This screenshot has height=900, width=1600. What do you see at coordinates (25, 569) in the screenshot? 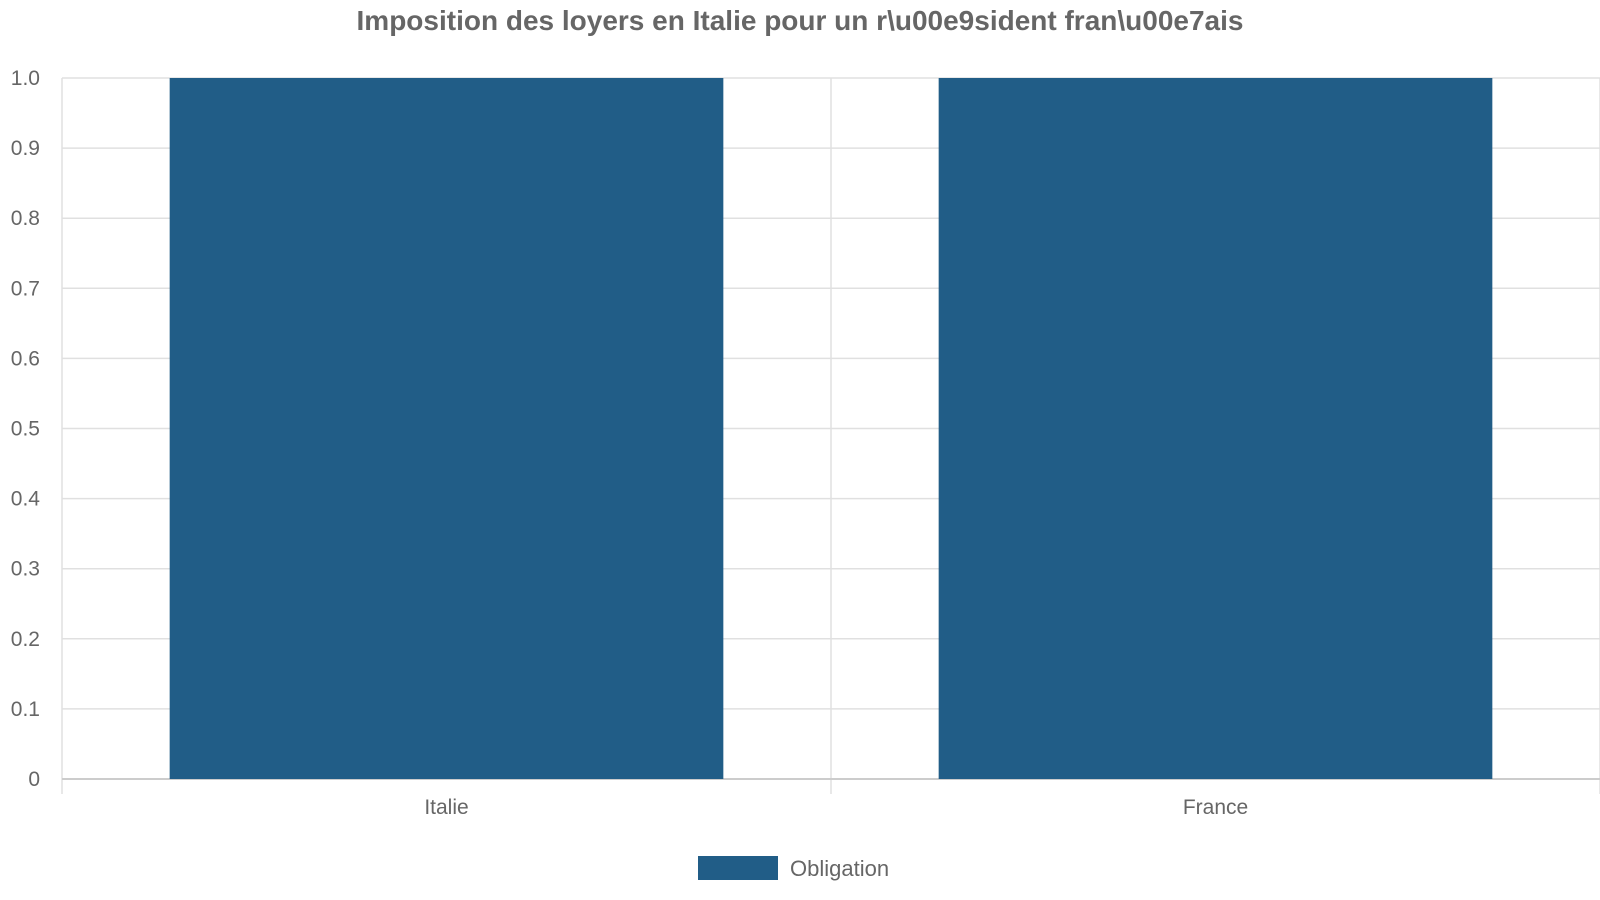
I see `y-tick-label: 0.3` at bounding box center [25, 569].